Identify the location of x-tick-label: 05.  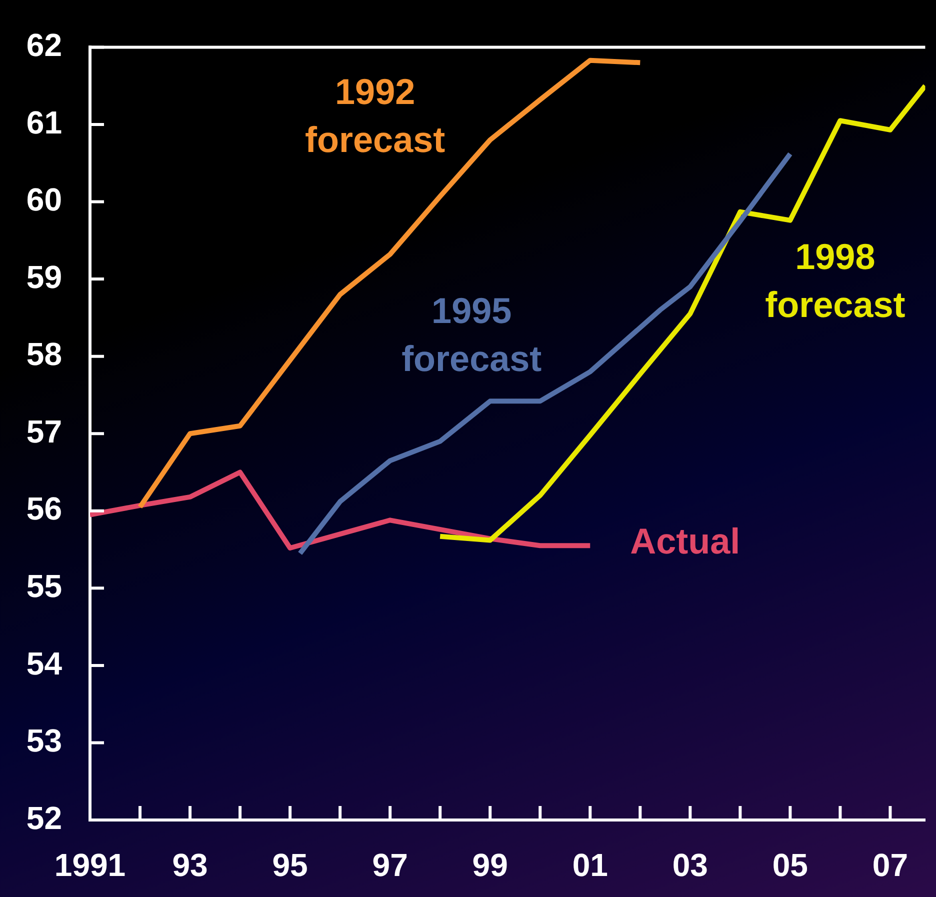
(790, 865).